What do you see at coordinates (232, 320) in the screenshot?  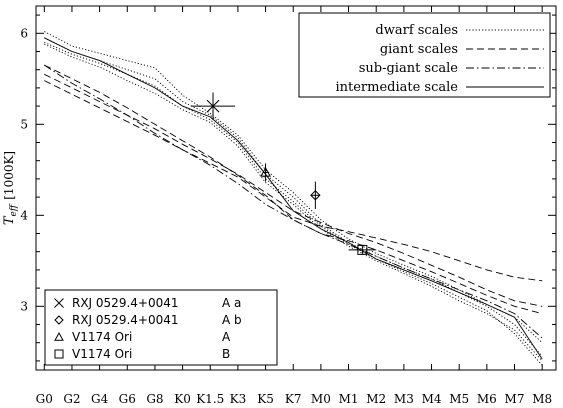 I see `star-legend-component: A b` at bounding box center [232, 320].